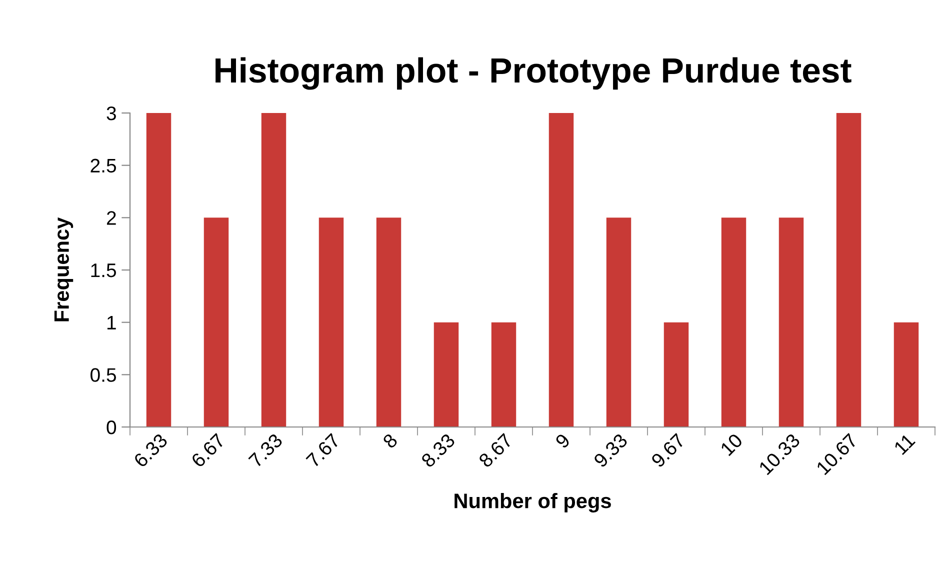 Image resolution: width=951 pixels, height=578 pixels. Describe the element at coordinates (905, 444) in the screenshot. I see `x-tick-label: 11` at that location.